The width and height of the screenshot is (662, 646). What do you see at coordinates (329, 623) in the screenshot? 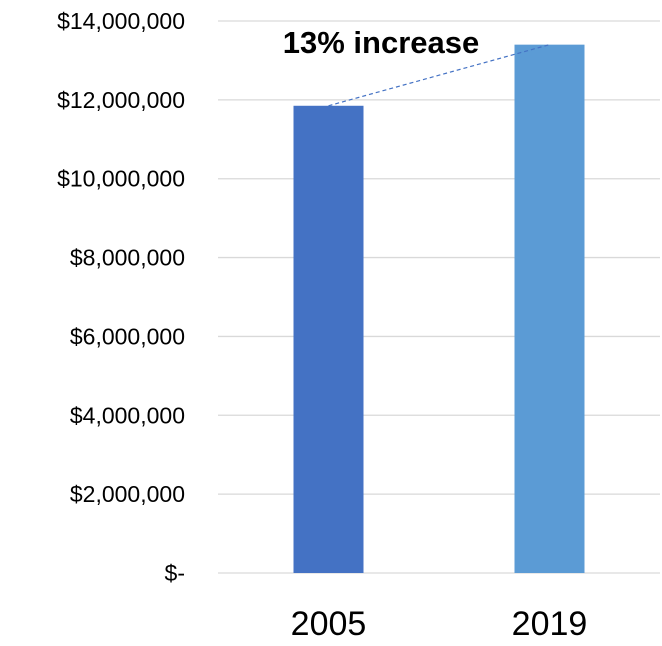
I see `x-tick-label: 2005` at bounding box center [329, 623].